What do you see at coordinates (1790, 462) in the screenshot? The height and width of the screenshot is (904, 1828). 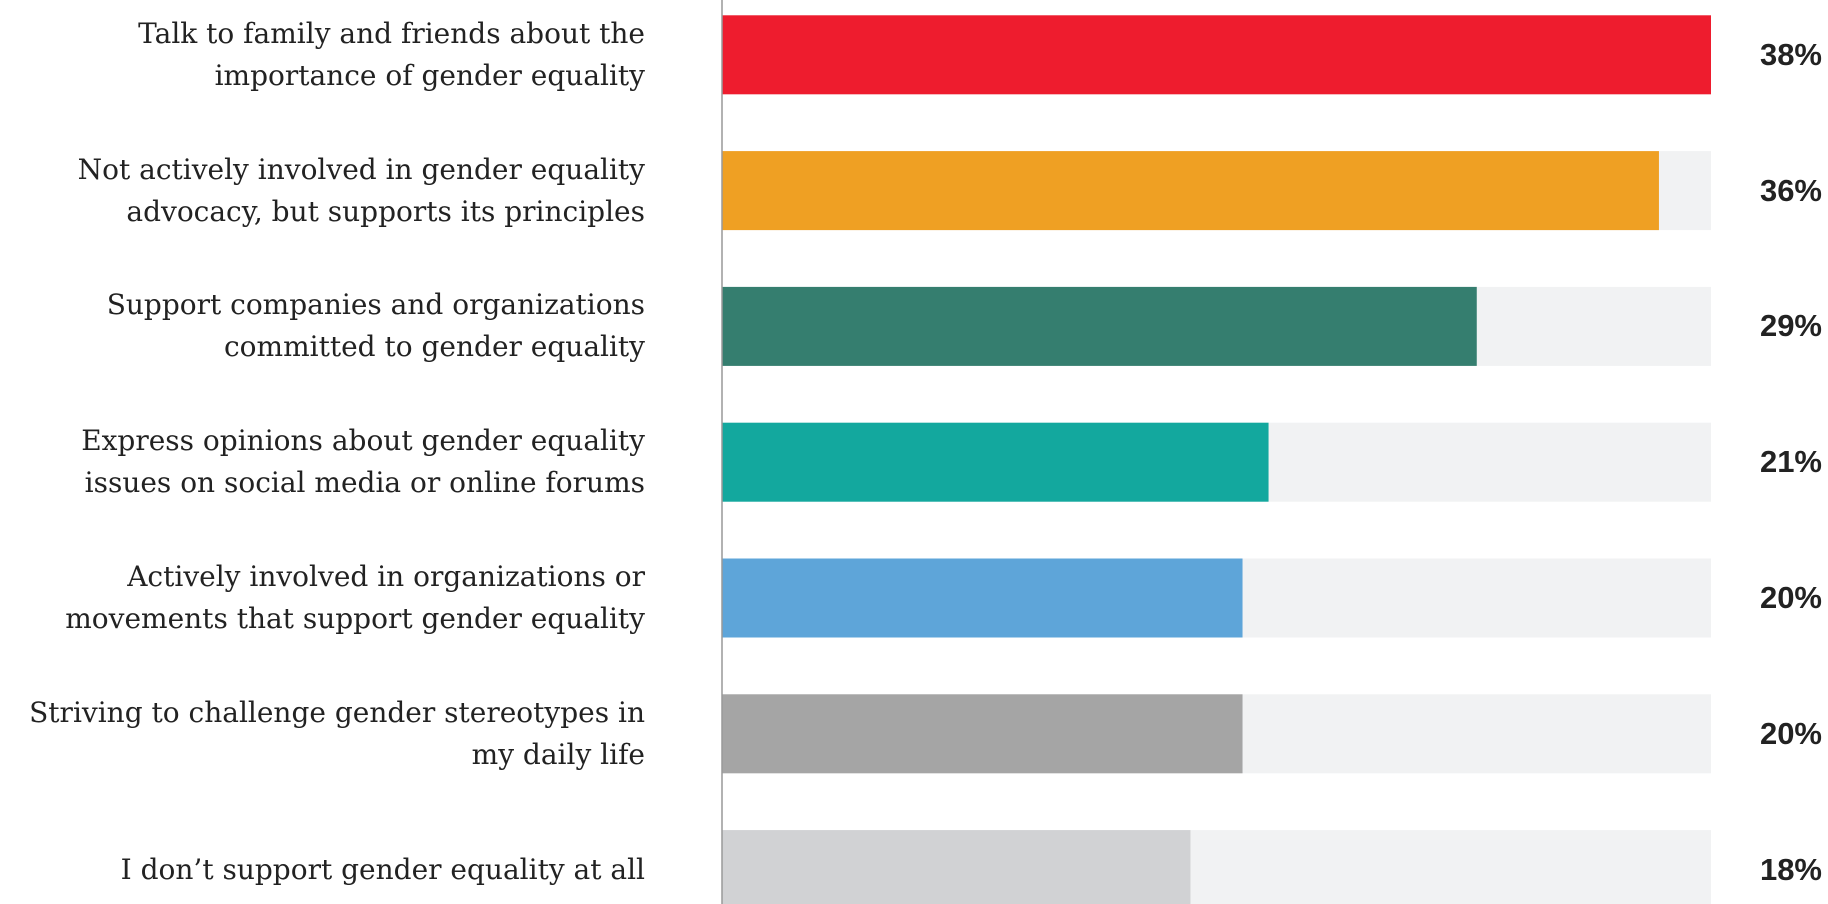 I see `value-label: 21%` at bounding box center [1790, 462].